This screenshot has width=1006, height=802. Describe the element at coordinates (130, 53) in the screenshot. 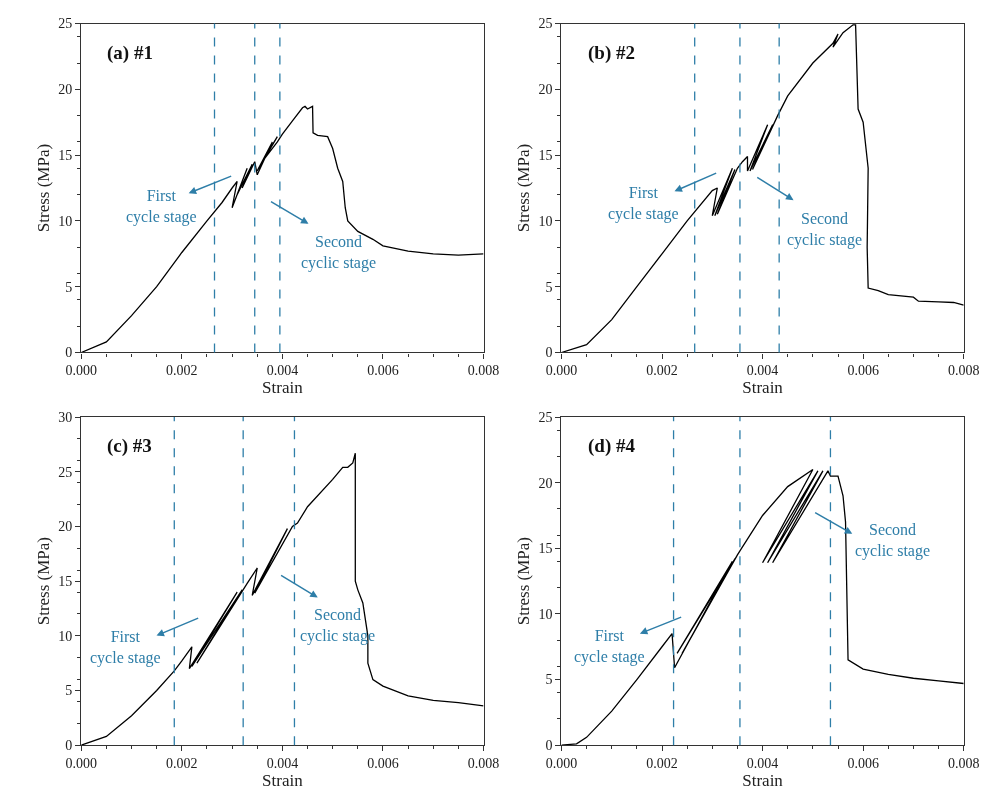

I see `text: (a) #1` at that location.